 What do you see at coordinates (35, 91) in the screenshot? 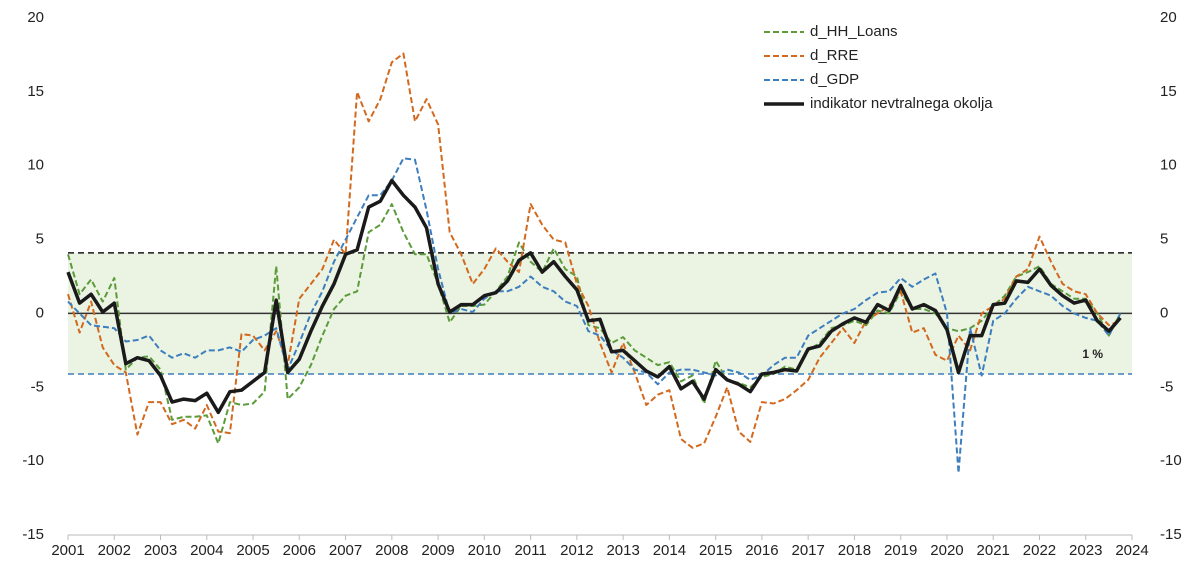
I see `y-tick-label: 15` at bounding box center [35, 91].